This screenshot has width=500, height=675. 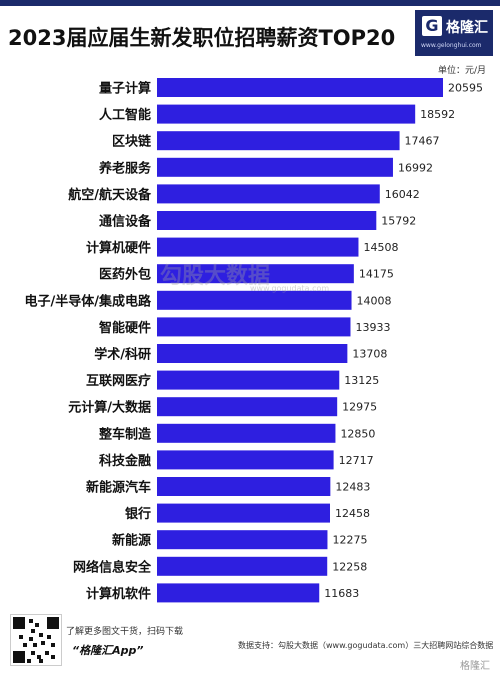 What do you see at coordinates (125, 461) in the screenshot?
I see `category-label: 科技金融` at bounding box center [125, 461].